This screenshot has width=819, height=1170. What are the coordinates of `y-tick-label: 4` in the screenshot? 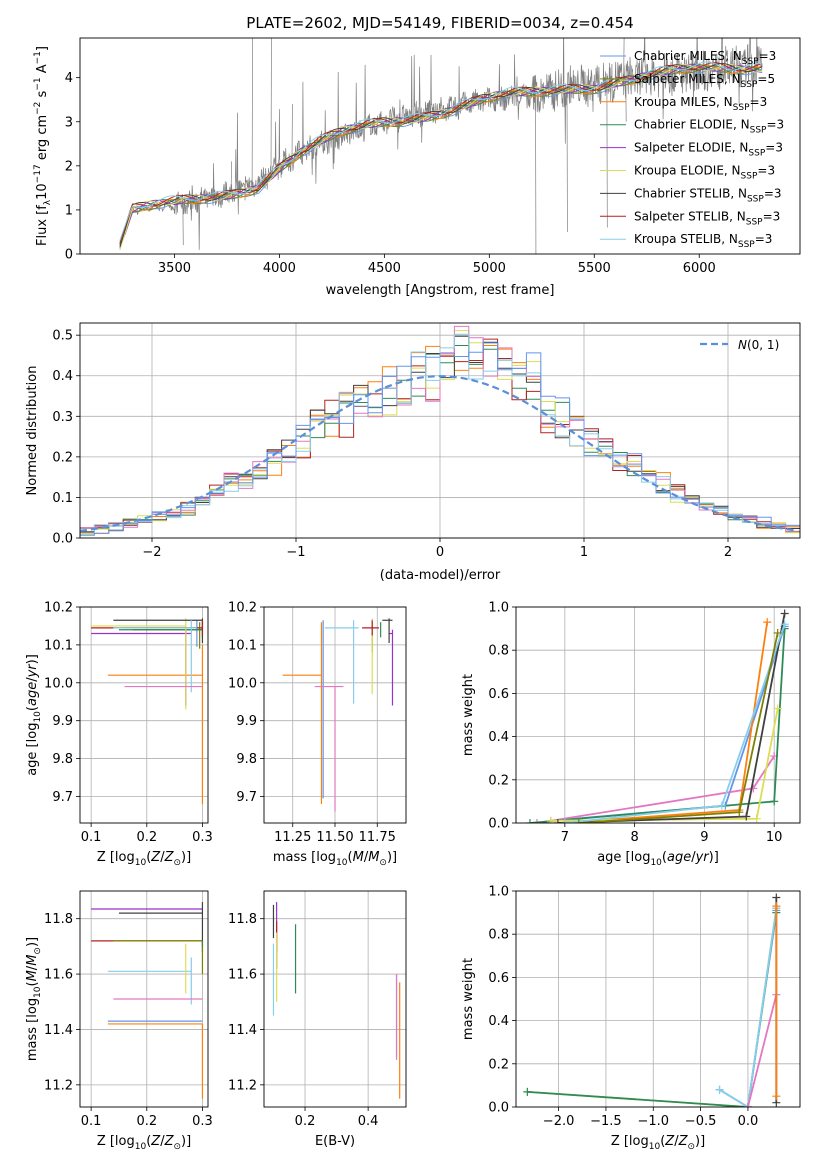 It's located at (69, 78).